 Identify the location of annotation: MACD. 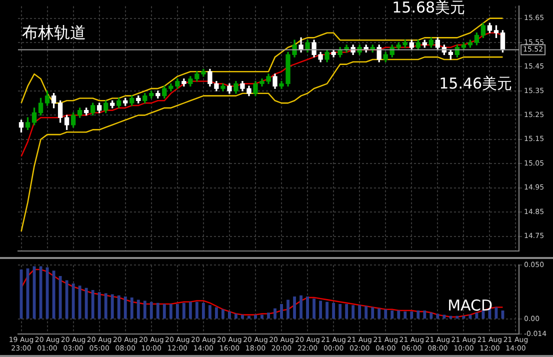
(470, 305).